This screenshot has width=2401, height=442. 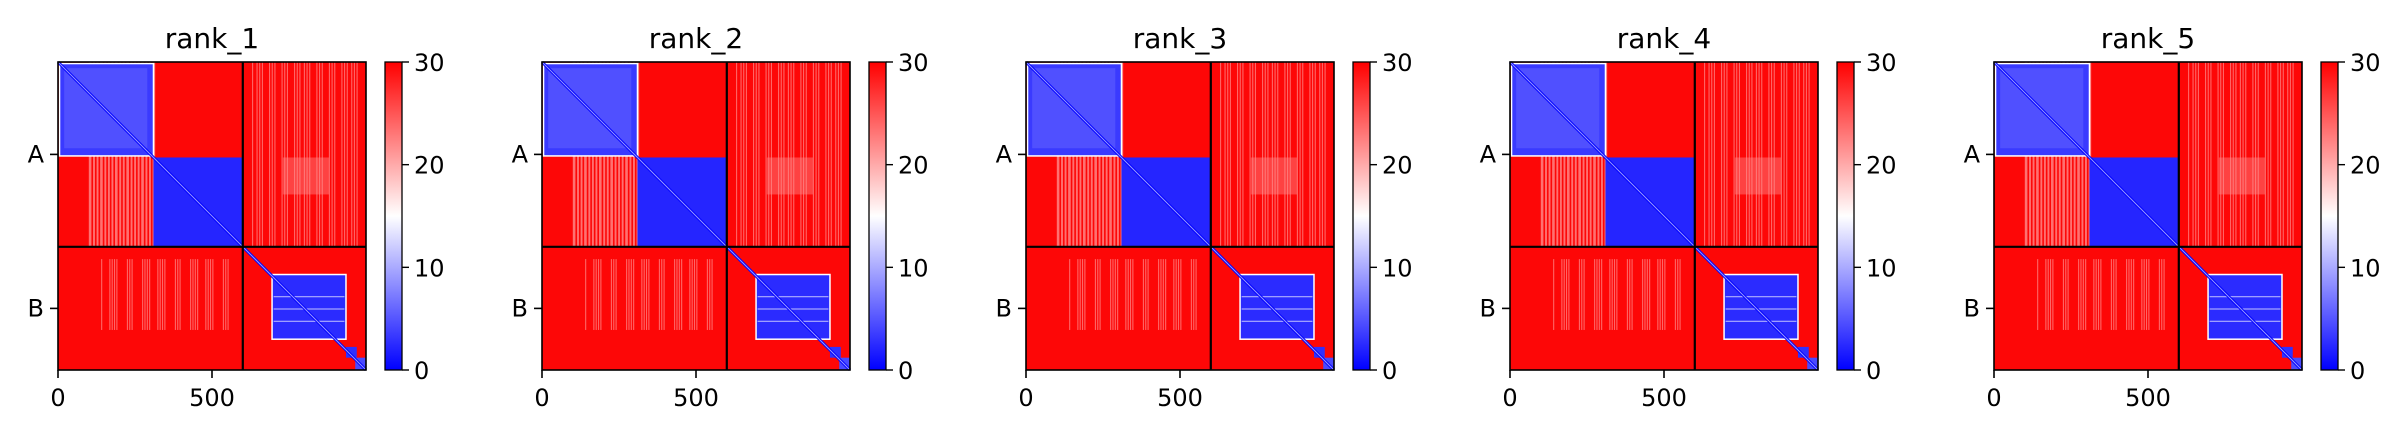 What do you see at coordinates (1664, 38) in the screenshot?
I see `panel-title: rank_4` at bounding box center [1664, 38].